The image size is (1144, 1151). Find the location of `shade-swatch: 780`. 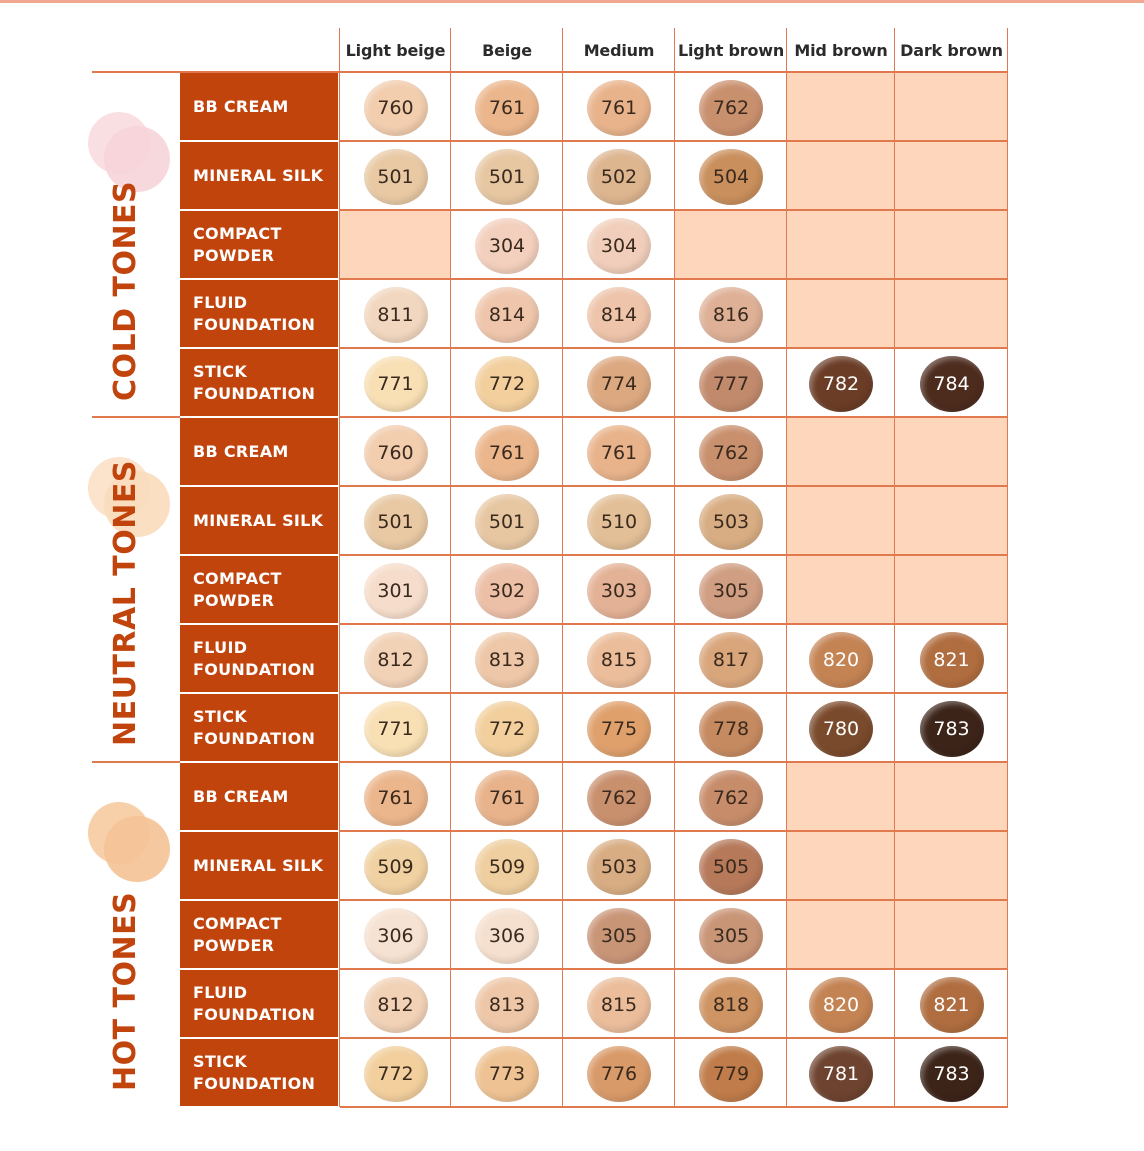

shade-swatch: 780 is located at coordinates (841, 729).